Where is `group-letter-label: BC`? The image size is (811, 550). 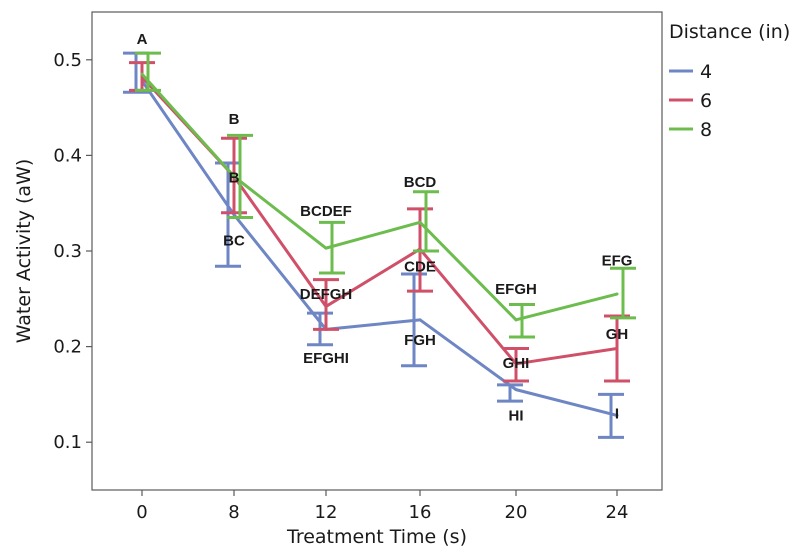
group-letter-label: BC is located at coordinates (234, 240).